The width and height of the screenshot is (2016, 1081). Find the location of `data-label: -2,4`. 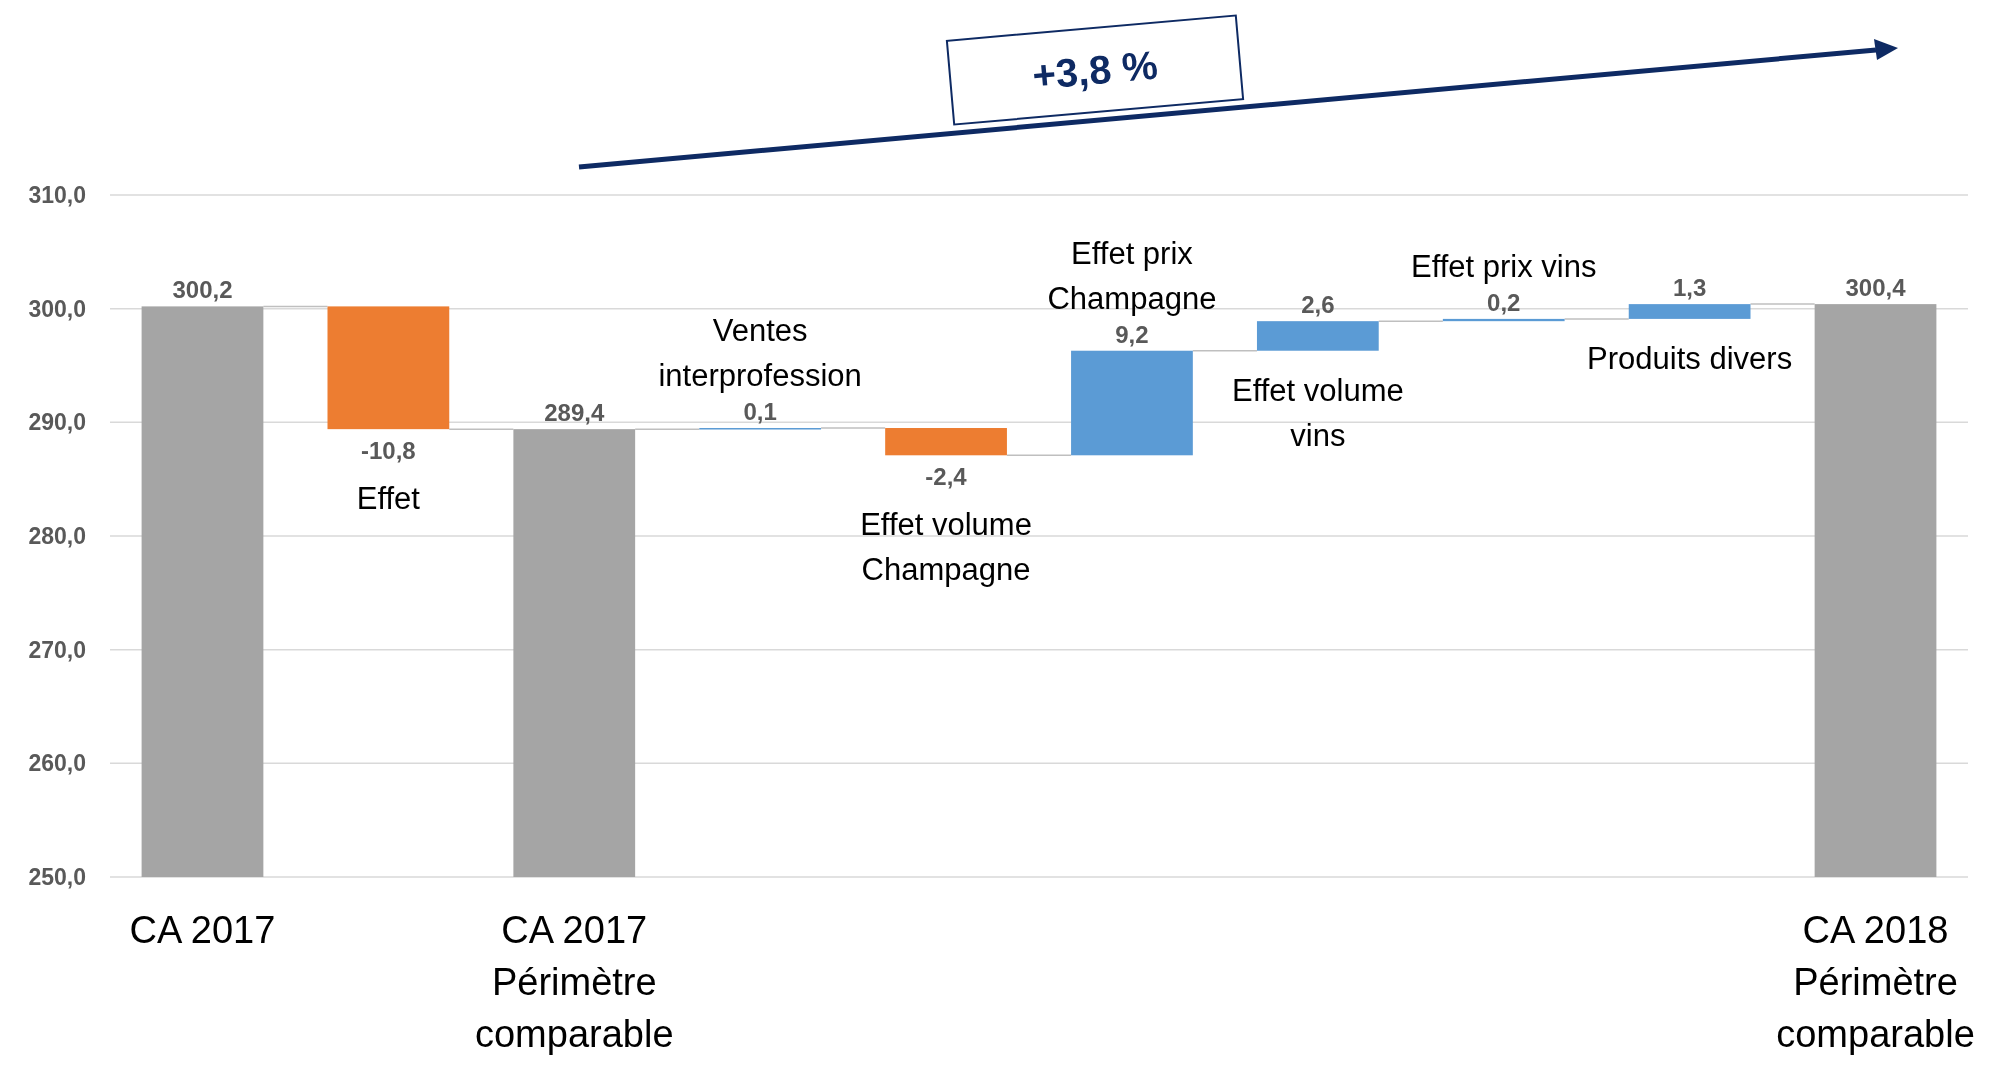

data-label: -2,4 is located at coordinates (946, 477).